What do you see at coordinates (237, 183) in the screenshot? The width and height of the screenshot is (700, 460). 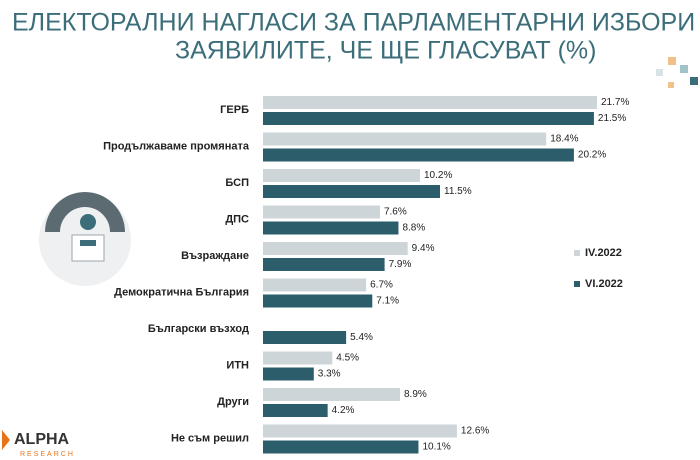 I see `category-label: БСП` at bounding box center [237, 183].